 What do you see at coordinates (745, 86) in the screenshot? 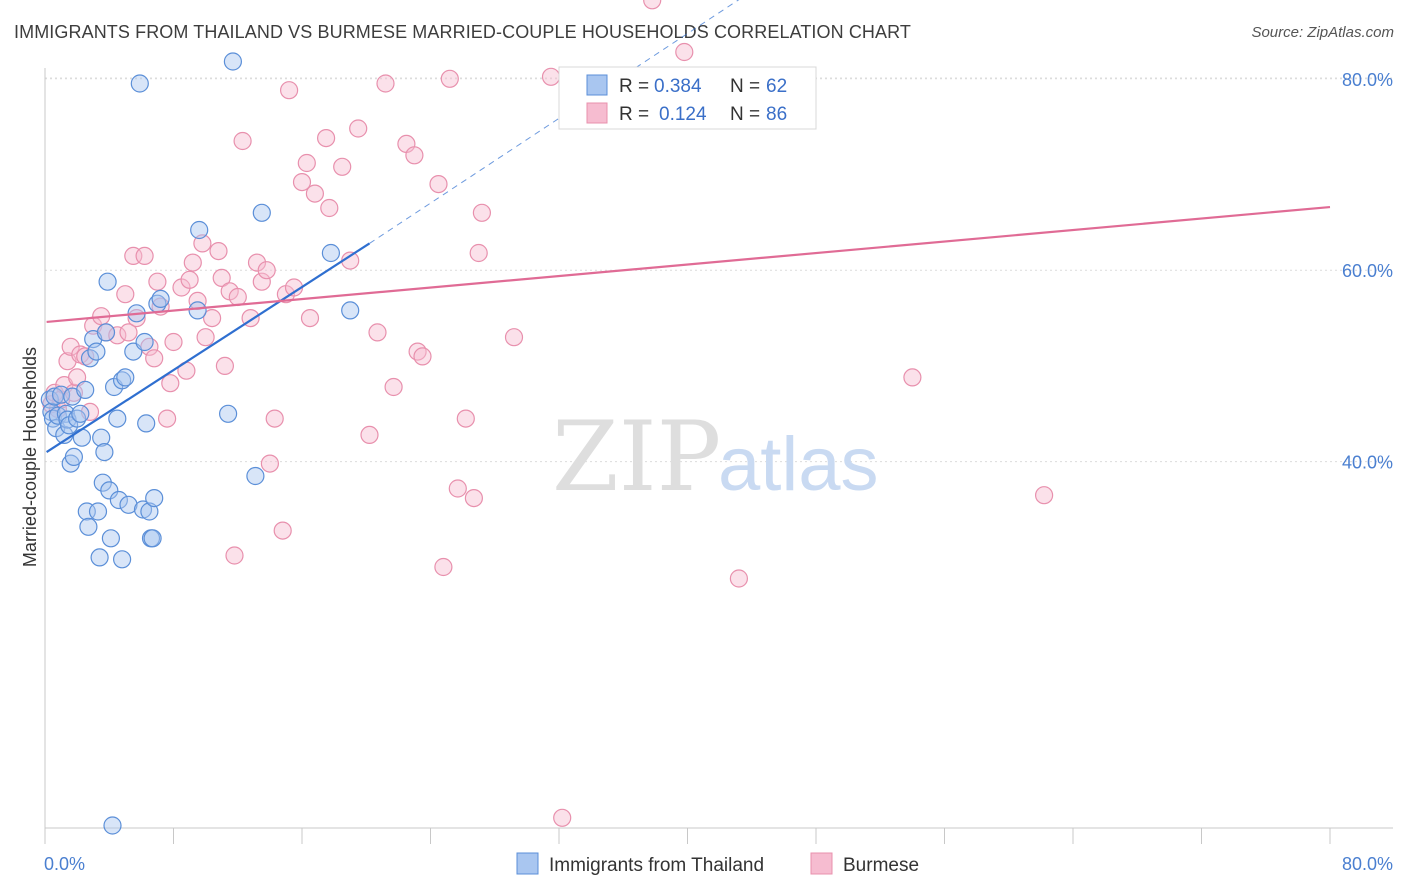
I see `legend-n-label-1: N =` at bounding box center [745, 86].